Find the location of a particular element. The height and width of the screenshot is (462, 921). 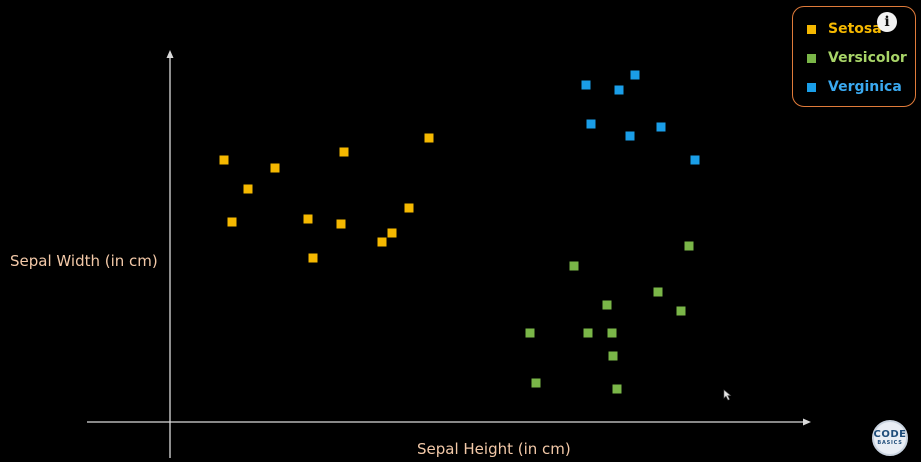

codebasics-logo: CODE BASICS is located at coordinates (890, 438).